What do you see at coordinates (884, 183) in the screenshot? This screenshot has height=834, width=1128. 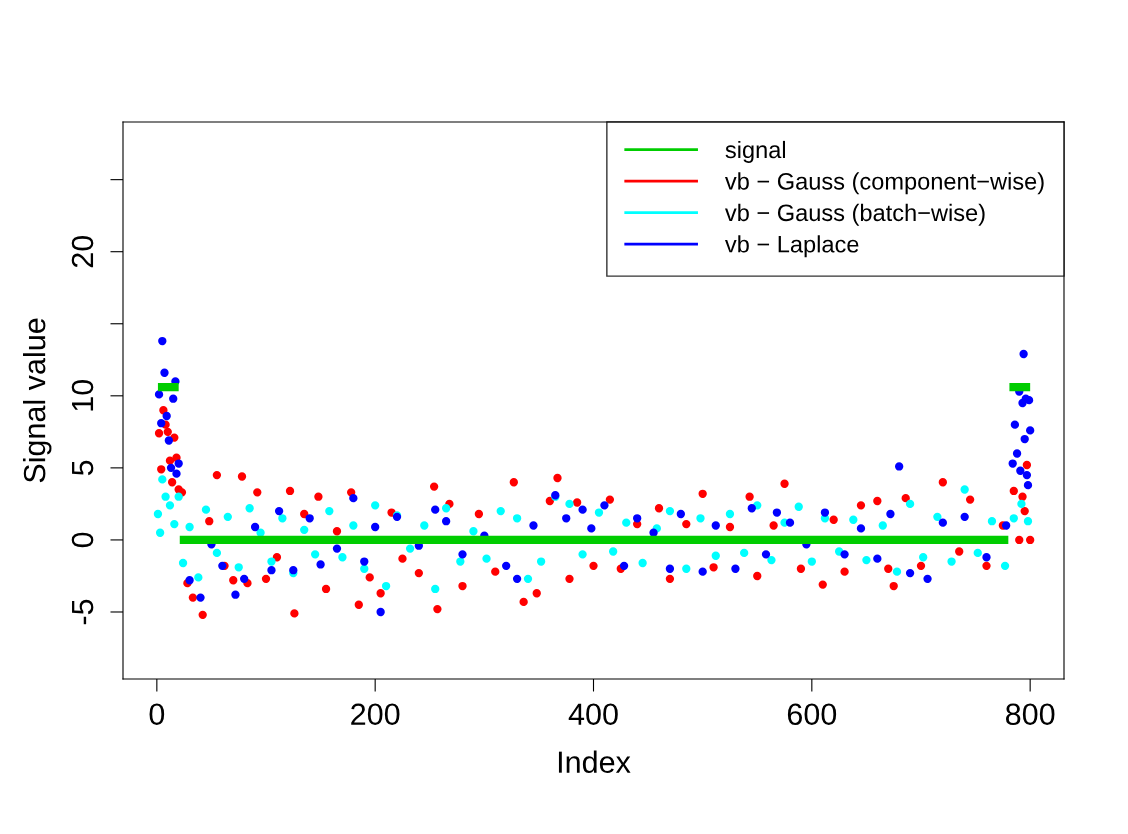 I see `legend-label: vb − Gauss (component−wise)` at bounding box center [884, 183].